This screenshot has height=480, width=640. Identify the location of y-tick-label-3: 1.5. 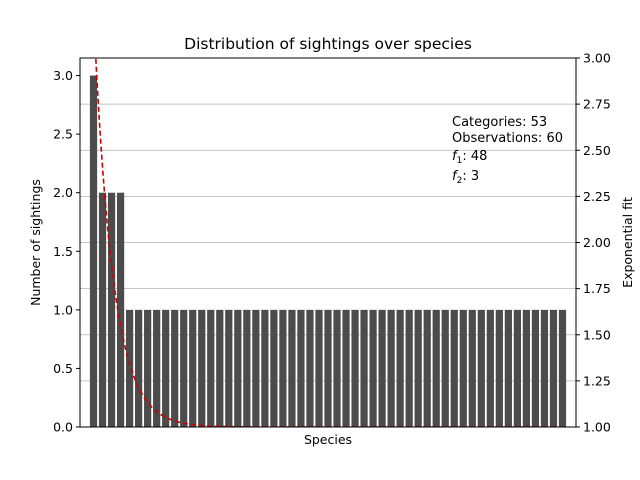
(63, 251).